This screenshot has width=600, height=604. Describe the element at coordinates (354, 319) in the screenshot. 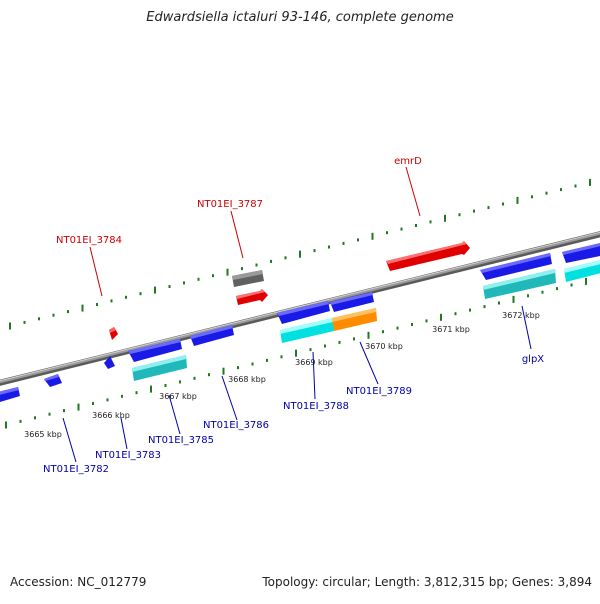

I see `feature-NT01EI_3789-orange` at that location.